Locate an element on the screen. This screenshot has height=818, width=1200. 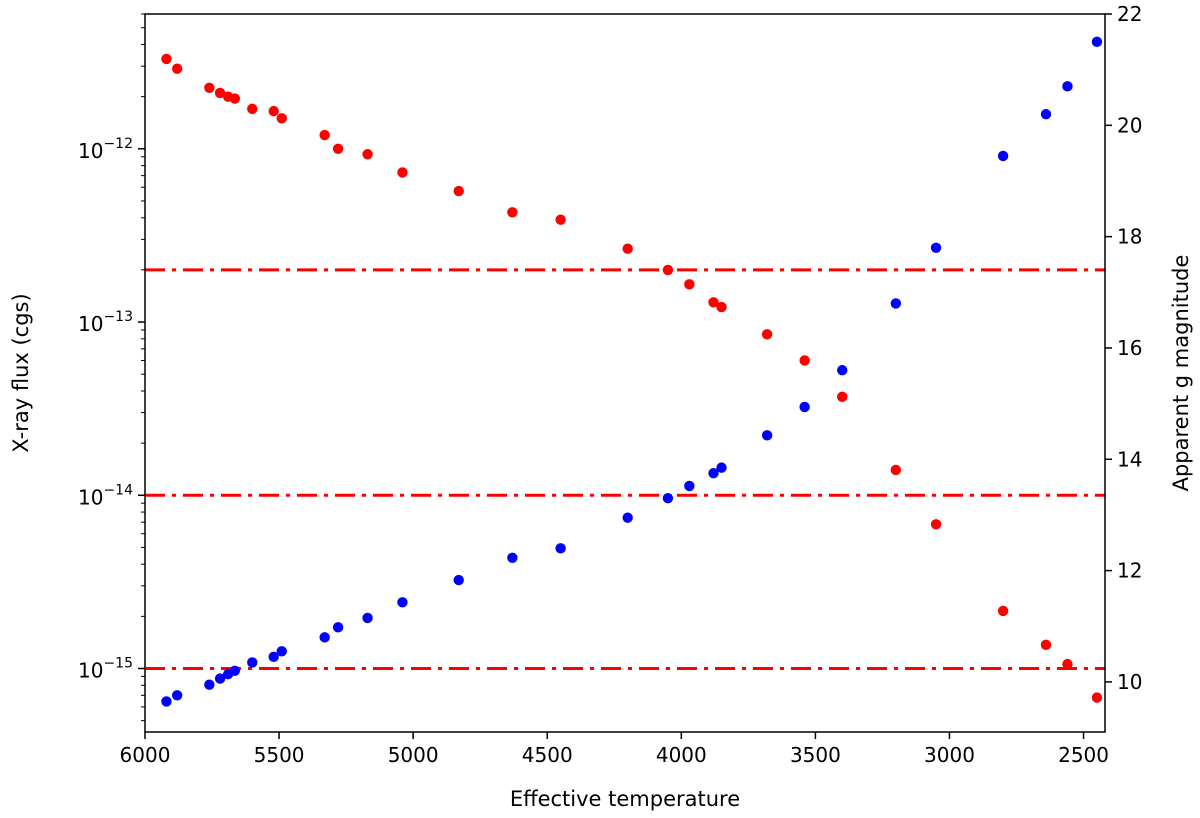
right-y-tick-label: 12 is located at coordinates (1129, 571).